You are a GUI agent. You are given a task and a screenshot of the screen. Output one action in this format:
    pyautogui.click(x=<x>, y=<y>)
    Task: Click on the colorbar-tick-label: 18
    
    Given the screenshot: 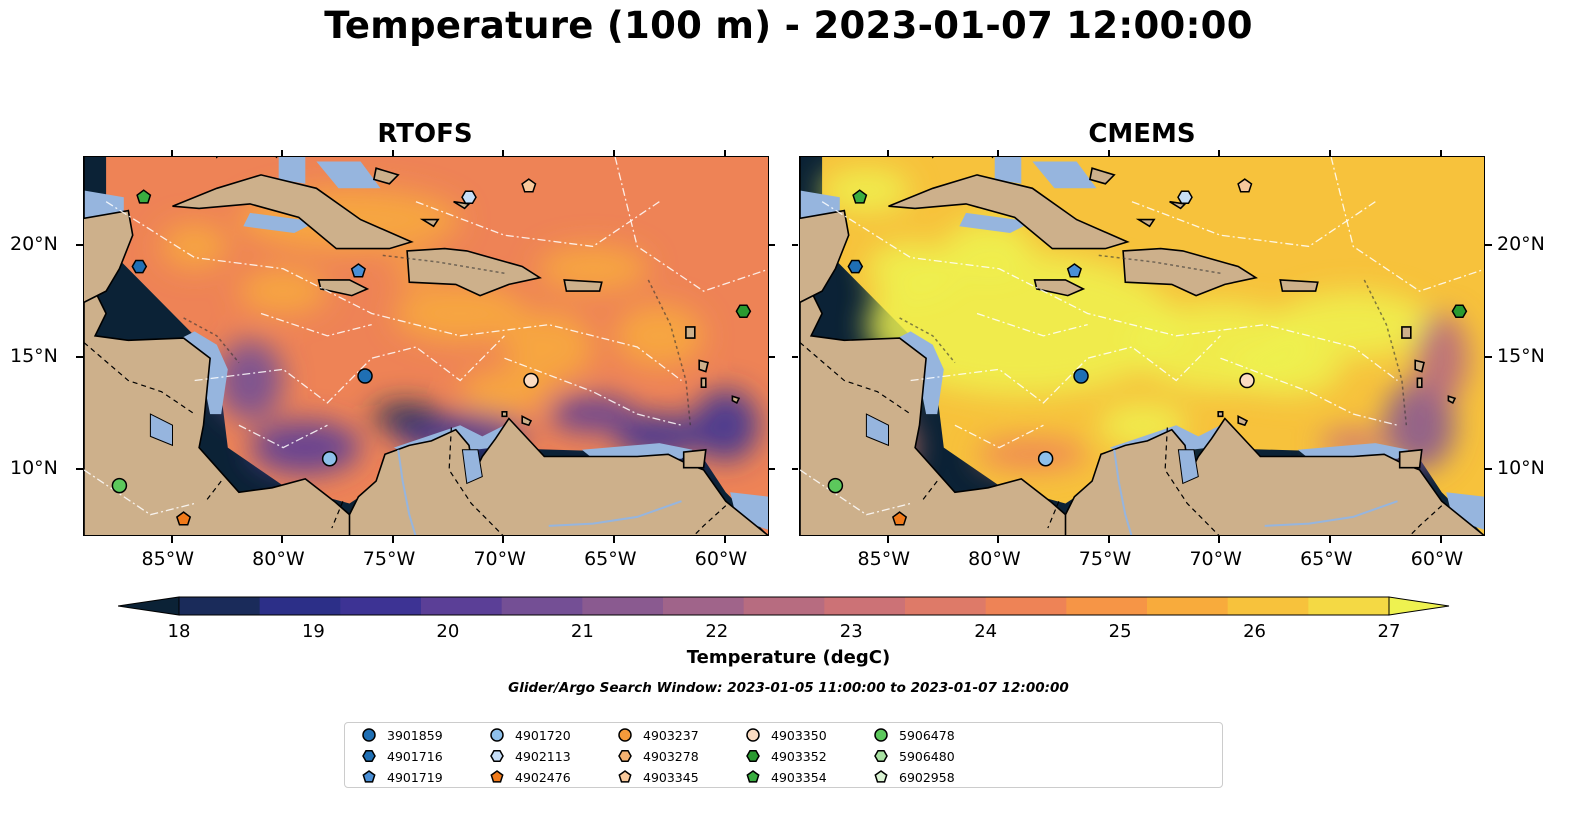 What is the action you would take?
    pyautogui.click(x=179, y=631)
    